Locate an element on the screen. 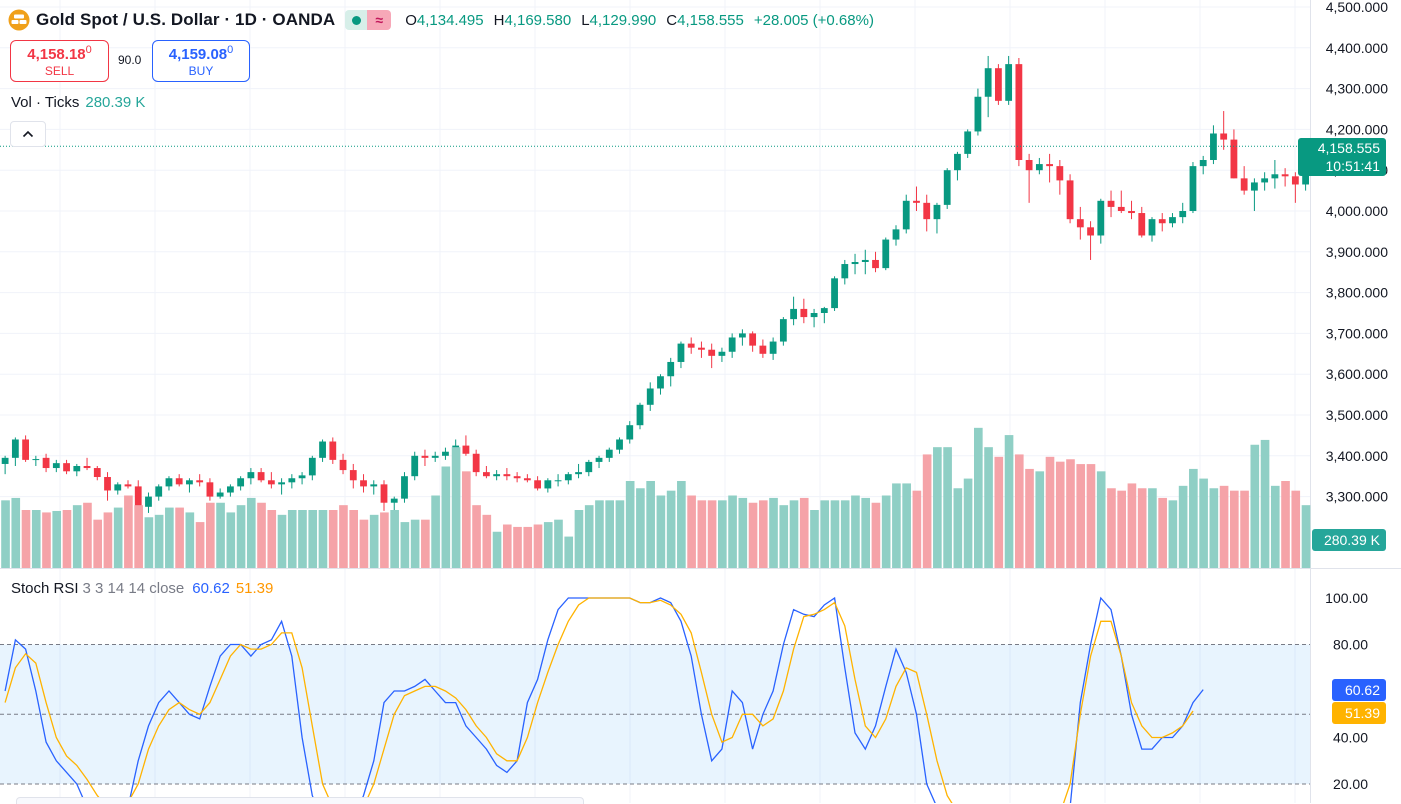 Image resolution: width=1401 pixels, height=804 pixels. stoch-params: 3 3 14 14 close is located at coordinates (133, 588).